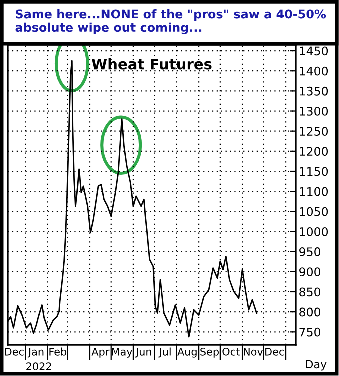 Image resolution: width=339 pixels, height=376 pixels. Describe the element at coordinates (316, 365) in the screenshot. I see `x-axis-title: Day` at that location.